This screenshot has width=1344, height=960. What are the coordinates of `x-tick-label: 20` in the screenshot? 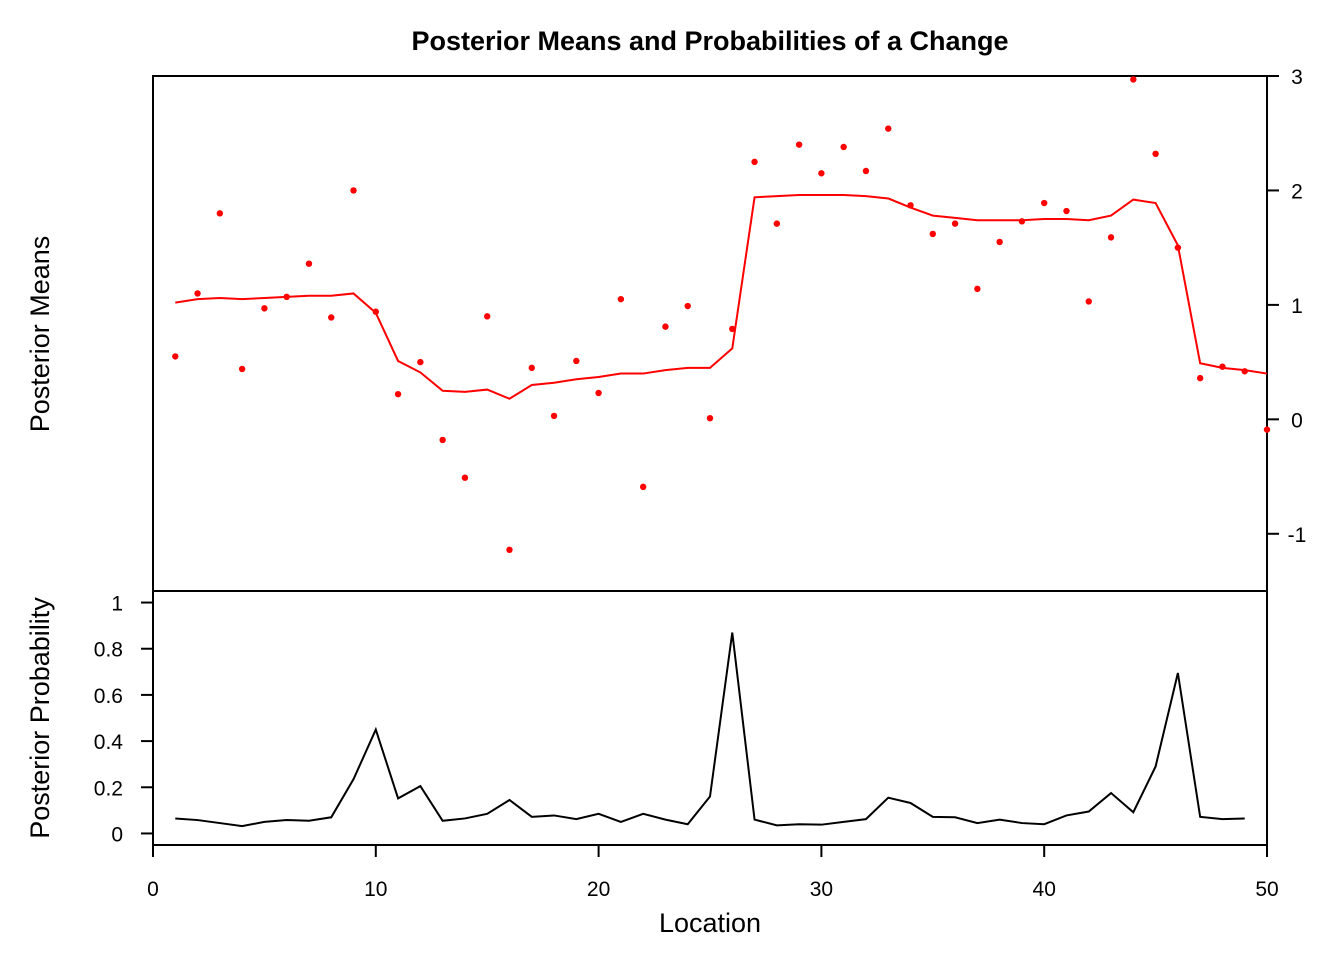 It's located at (598, 889).